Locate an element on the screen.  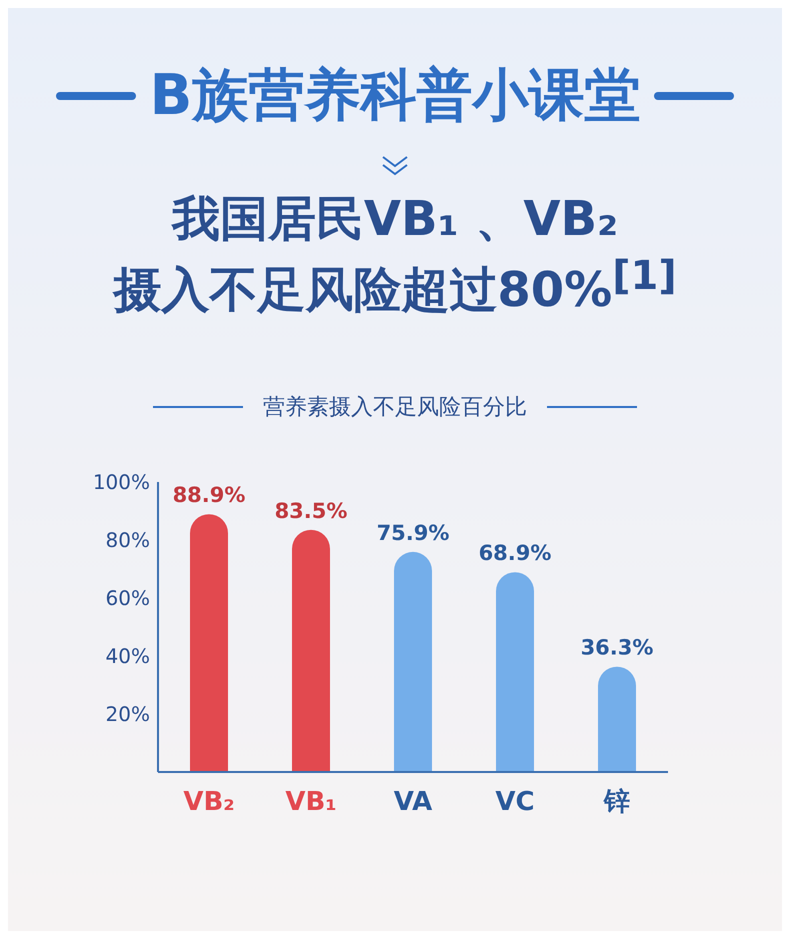
data-label: 88.9% is located at coordinates (209, 494).